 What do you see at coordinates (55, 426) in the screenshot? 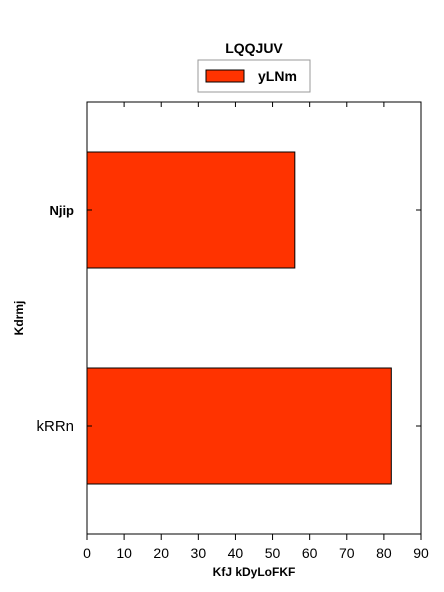
I see `y-tick-label: kRRn` at bounding box center [55, 426].